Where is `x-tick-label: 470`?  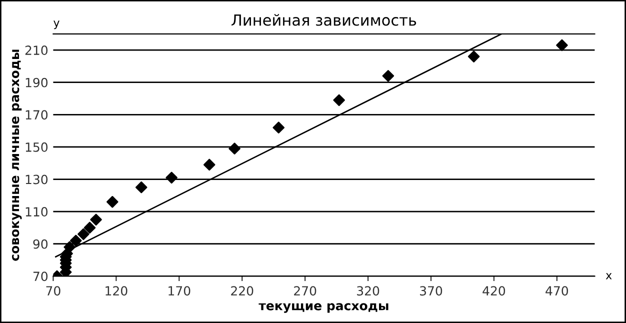
x-tick-label: 470 is located at coordinates (557, 291).